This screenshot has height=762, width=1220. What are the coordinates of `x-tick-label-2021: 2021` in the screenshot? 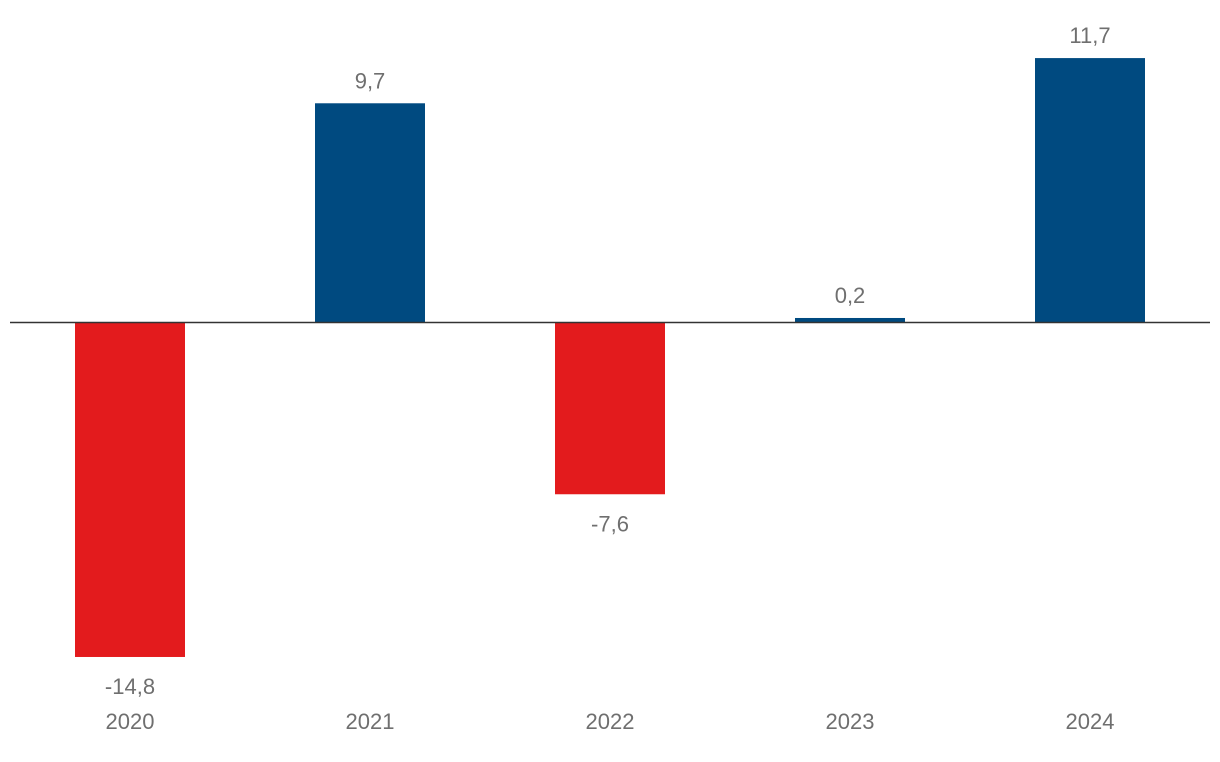 It's located at (370, 721).